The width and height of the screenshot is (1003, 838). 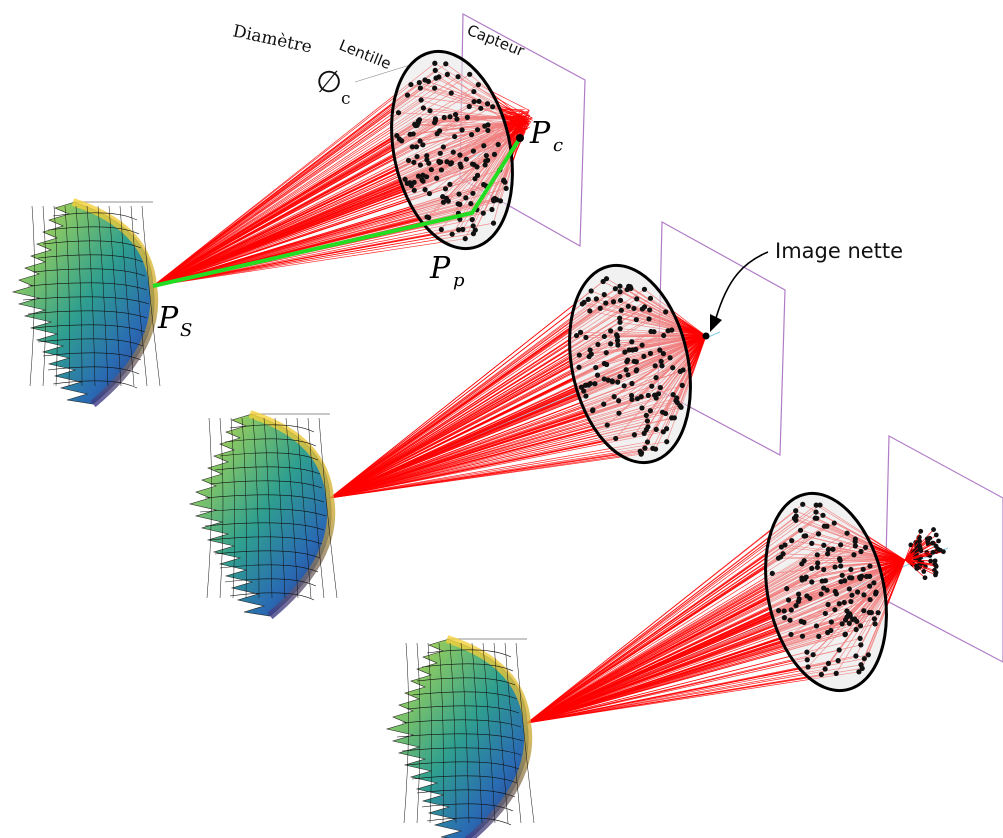 What do you see at coordinates (440, 268) in the screenshot?
I see `point-pupil-label: P` at bounding box center [440, 268].